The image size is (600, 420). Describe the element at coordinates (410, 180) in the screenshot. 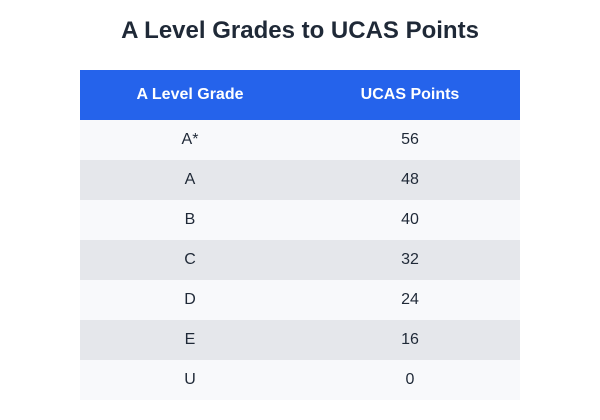

I see `points-cell: 48` at that location.